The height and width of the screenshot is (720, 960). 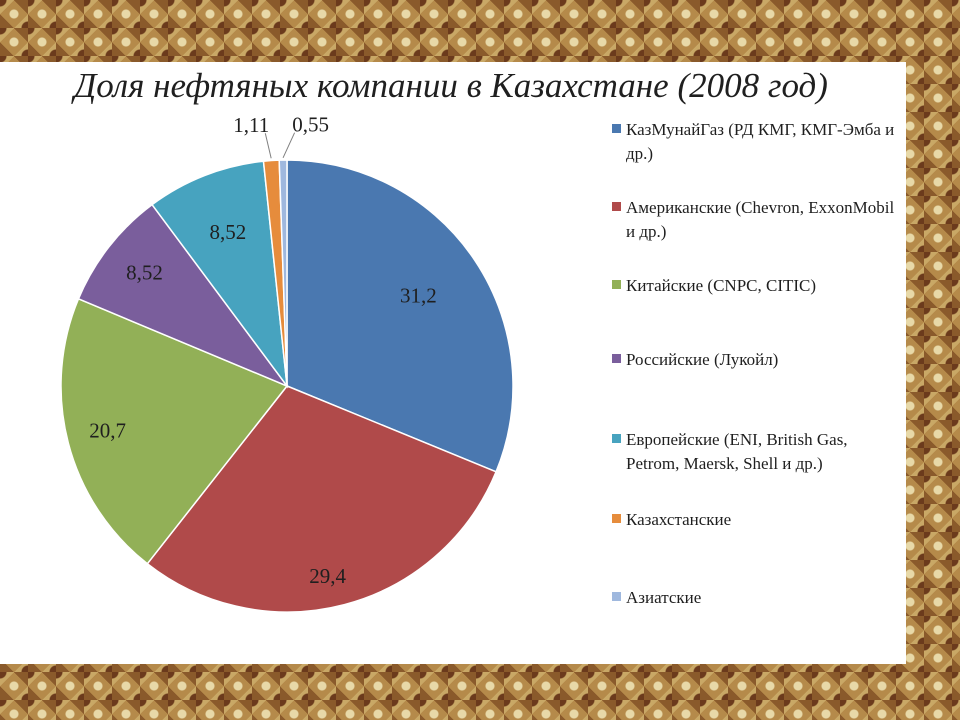 What do you see at coordinates (310, 124) in the screenshot?
I see `data-label: 0,55` at bounding box center [310, 124].